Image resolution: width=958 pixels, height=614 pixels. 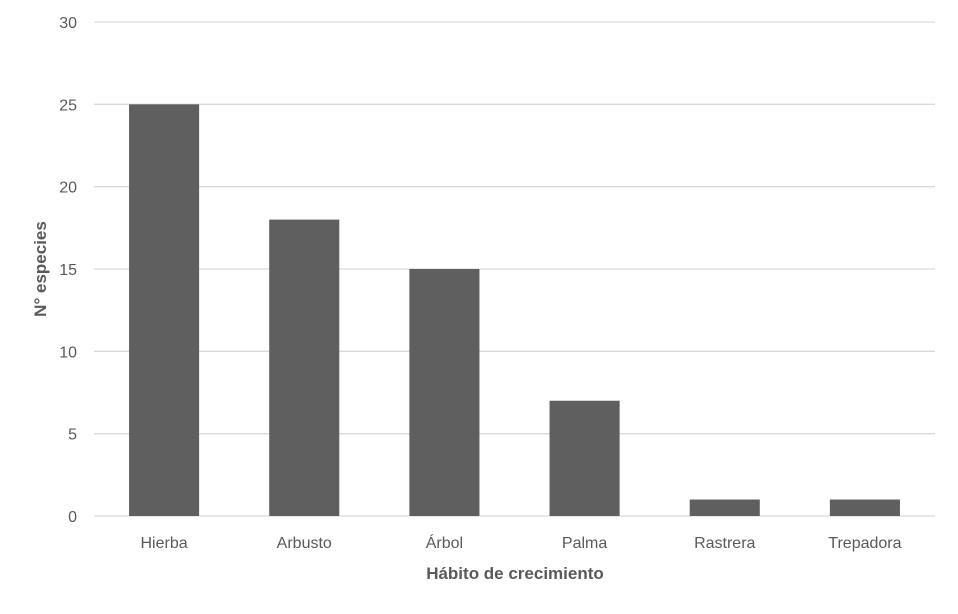 I want to click on y-tick-label: 25, so click(x=68, y=105).